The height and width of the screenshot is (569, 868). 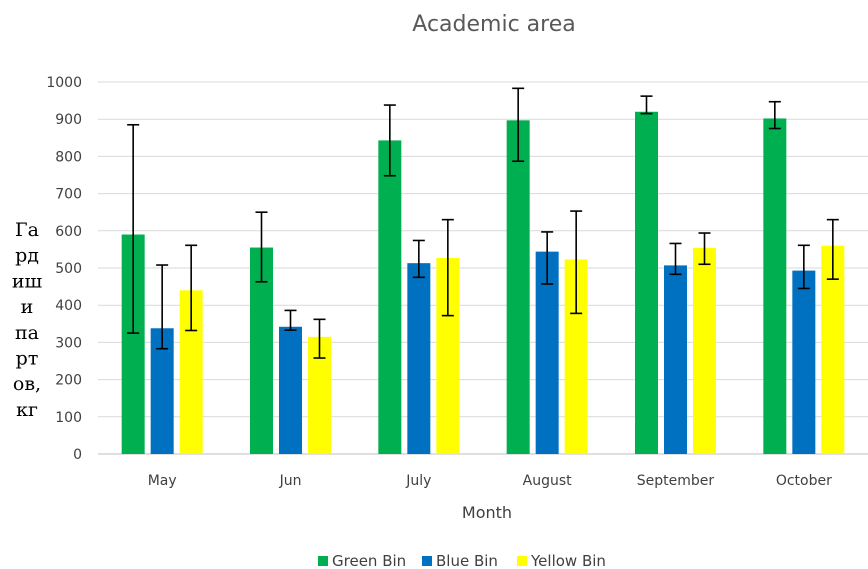 I want to click on y-axis-label-line: ов,, so click(x=27, y=384).